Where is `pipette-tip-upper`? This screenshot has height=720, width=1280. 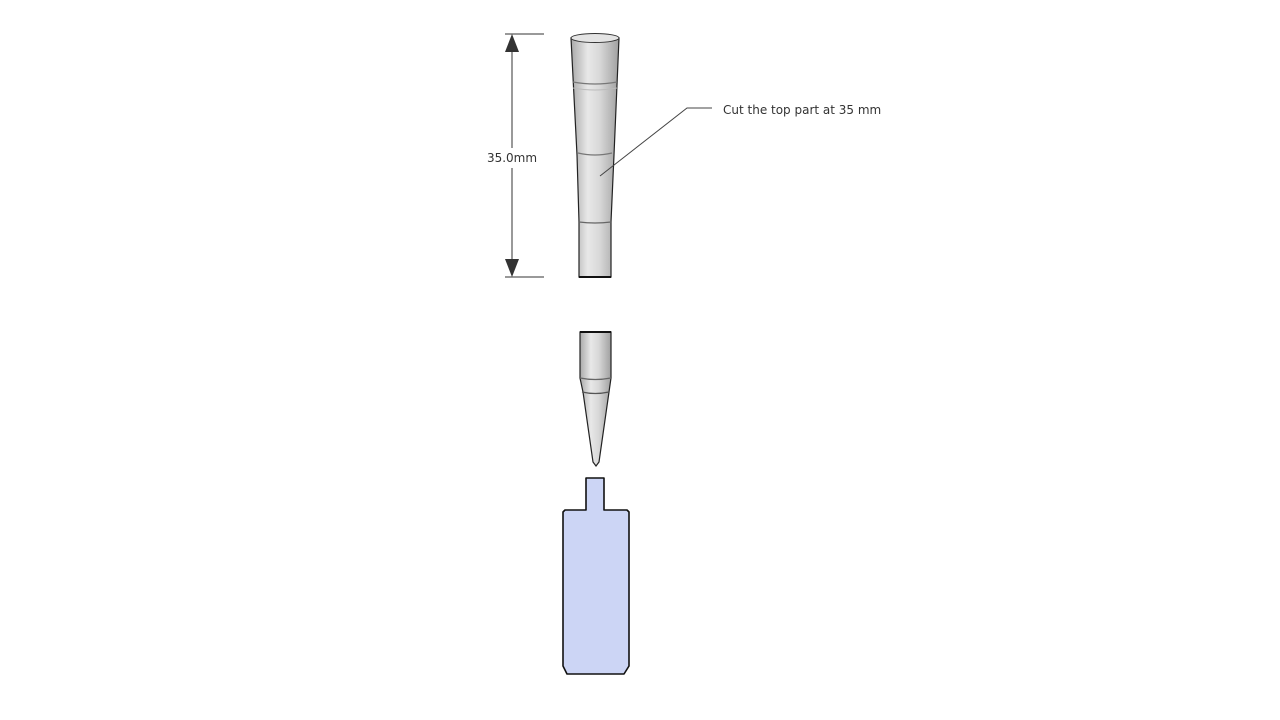 pipette-tip-upper is located at coordinates (595, 155).